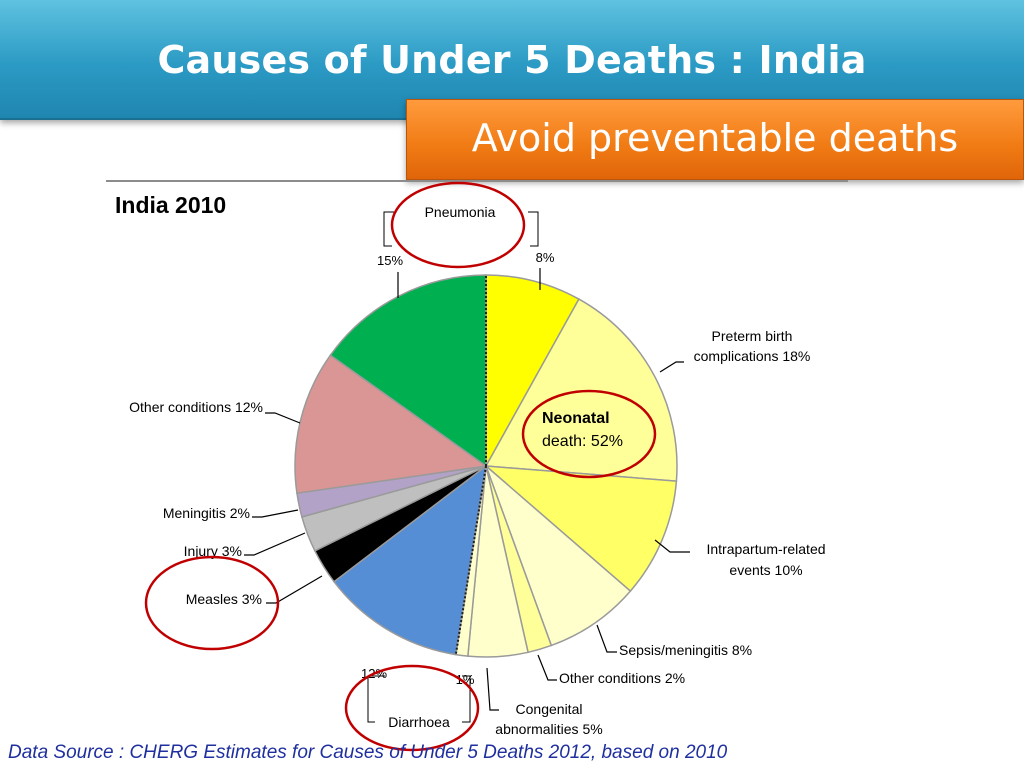 The image size is (1024, 768). What do you see at coordinates (460, 212) in the screenshot?
I see `pneumonia-label: Pneumonia` at bounding box center [460, 212].